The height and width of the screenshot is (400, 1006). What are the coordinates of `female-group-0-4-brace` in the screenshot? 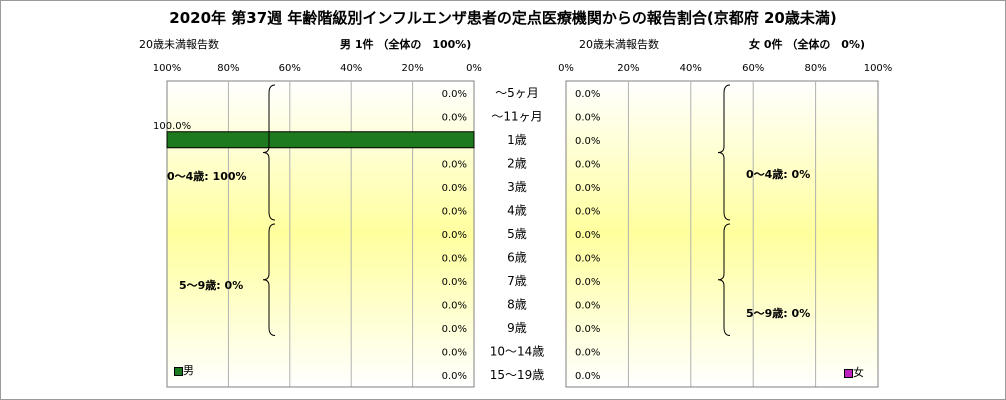 It's located at (724, 152).